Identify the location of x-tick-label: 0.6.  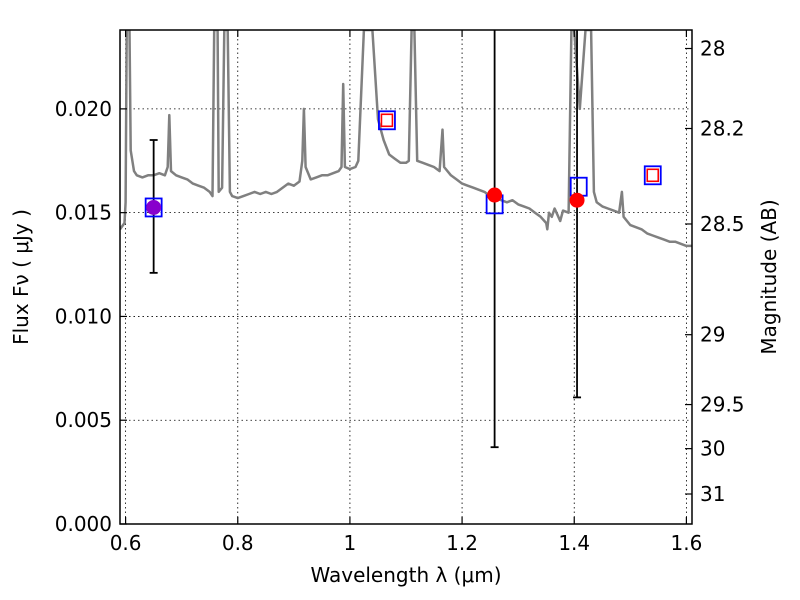
(126, 543).